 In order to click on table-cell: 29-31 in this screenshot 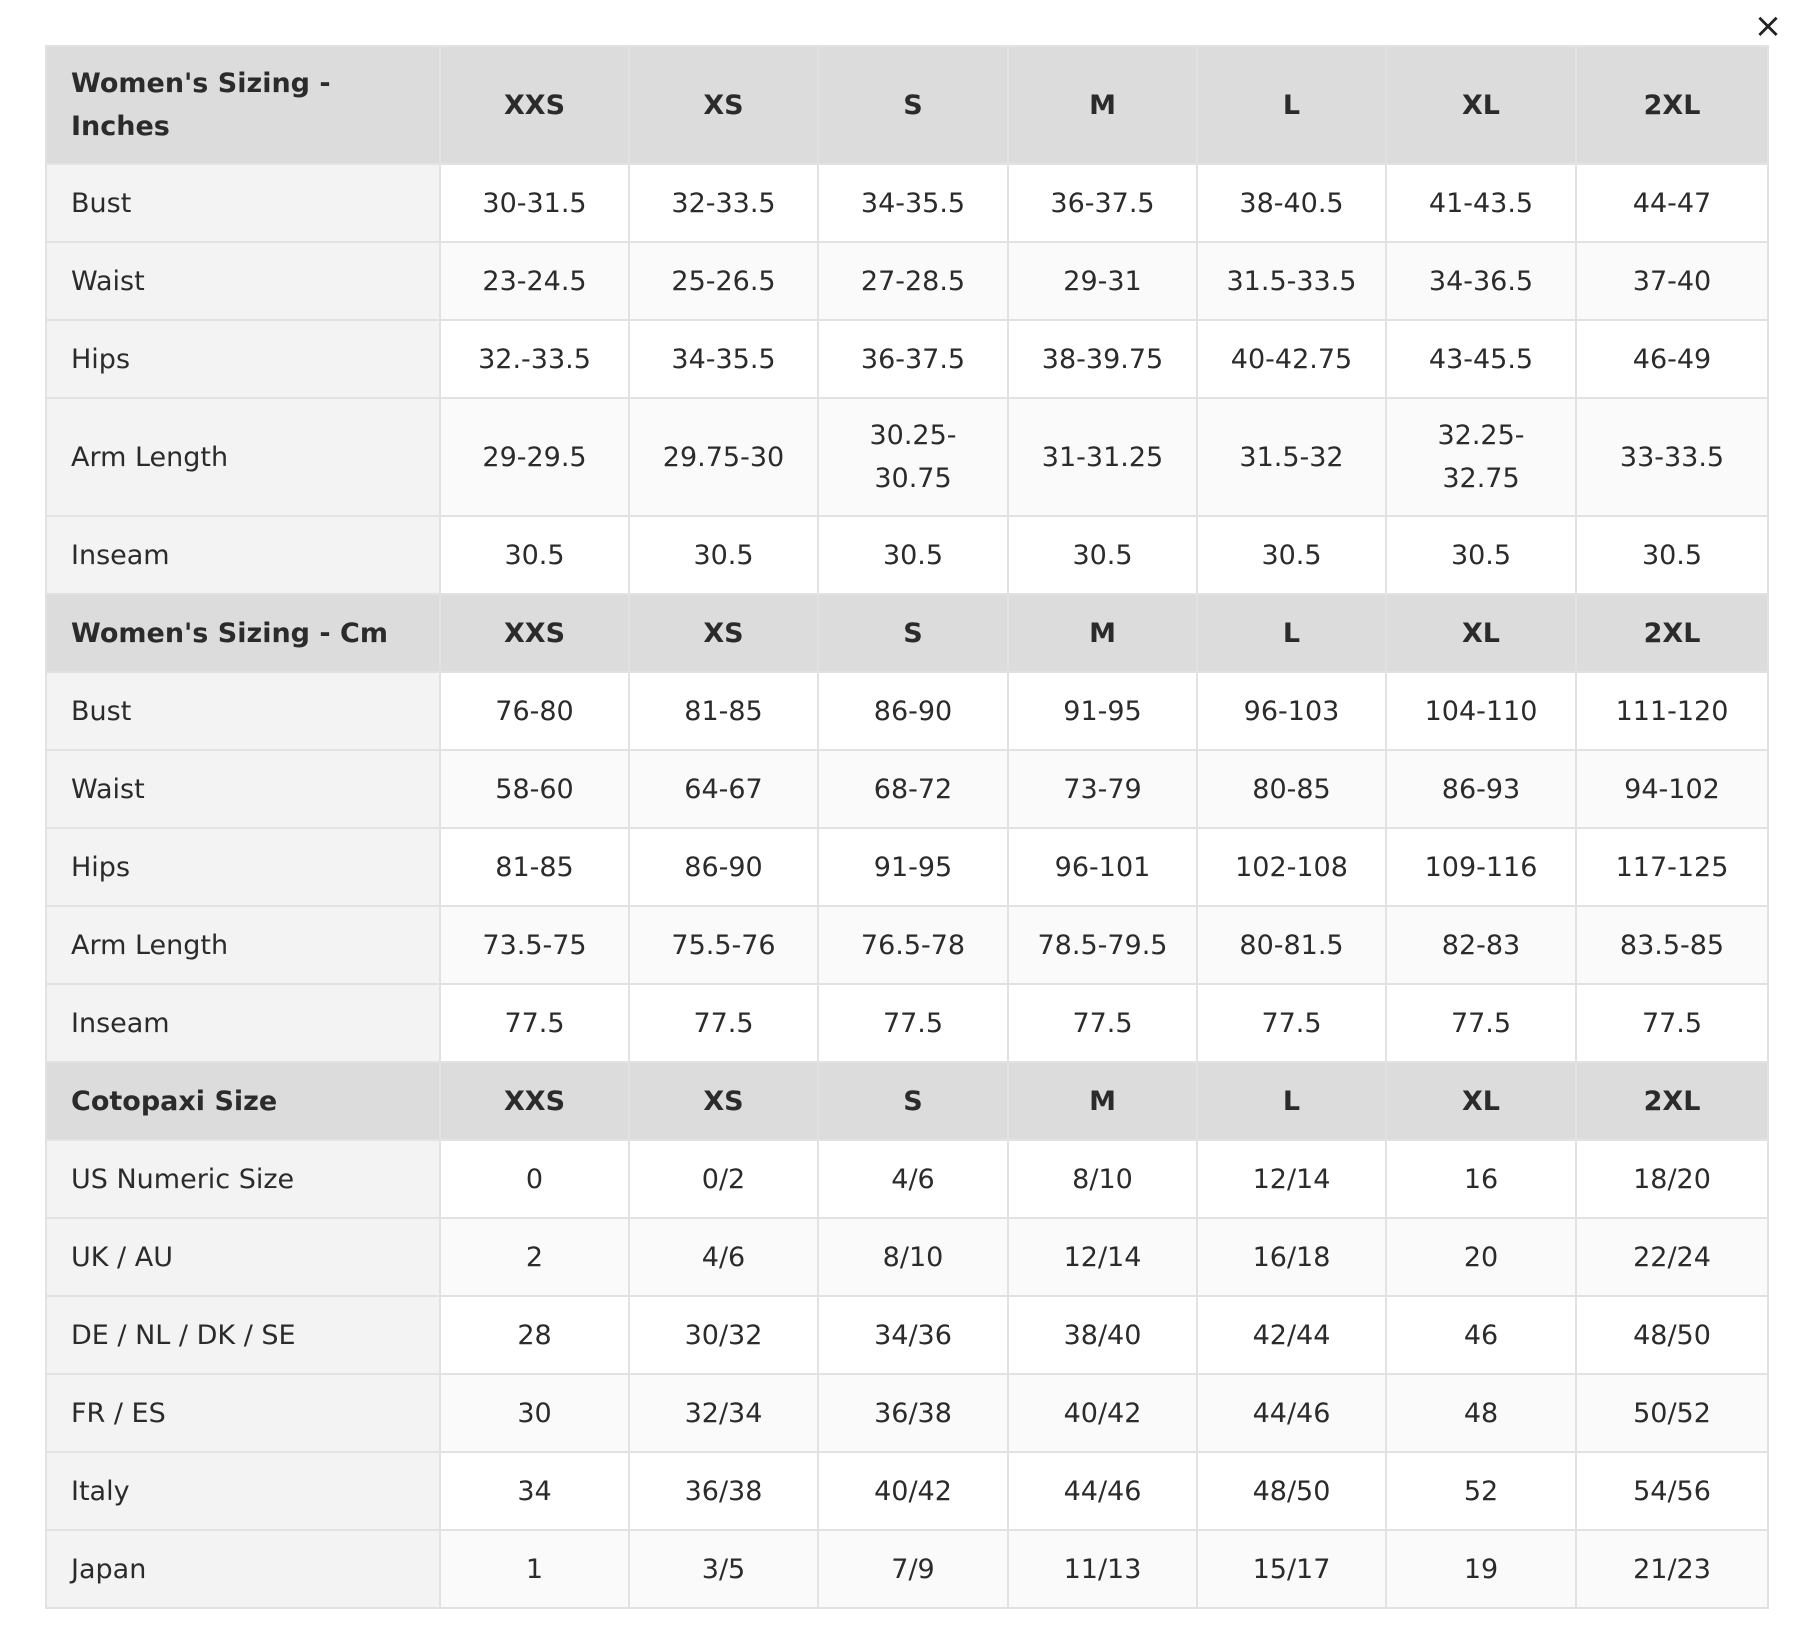, I will do `click(1102, 281)`.